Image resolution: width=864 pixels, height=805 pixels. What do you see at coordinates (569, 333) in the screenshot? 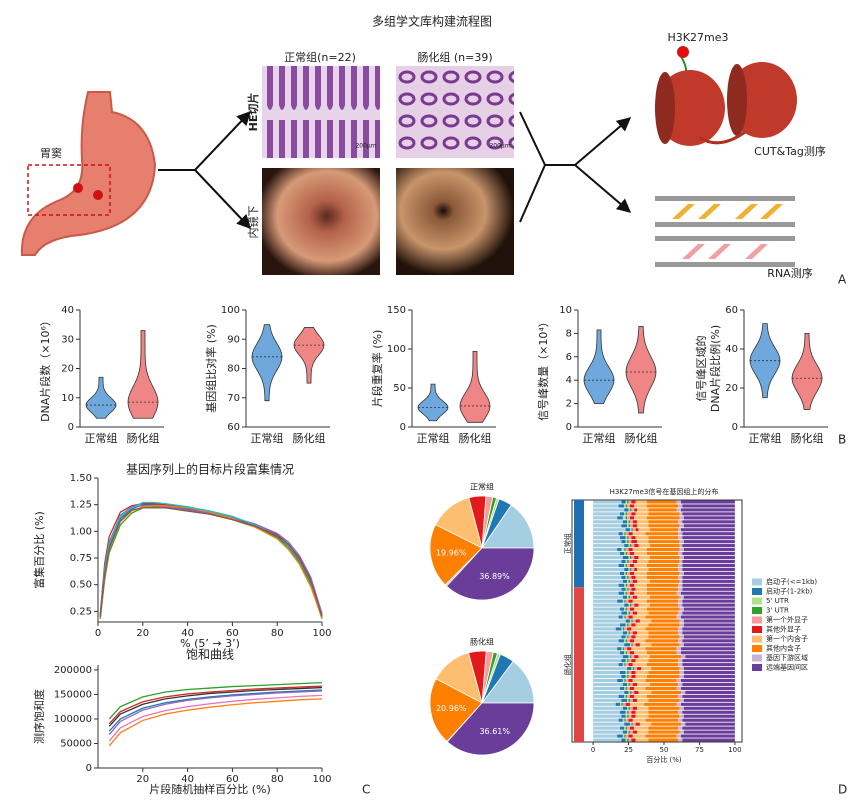
I see `y-tick-label: 8` at bounding box center [569, 333].